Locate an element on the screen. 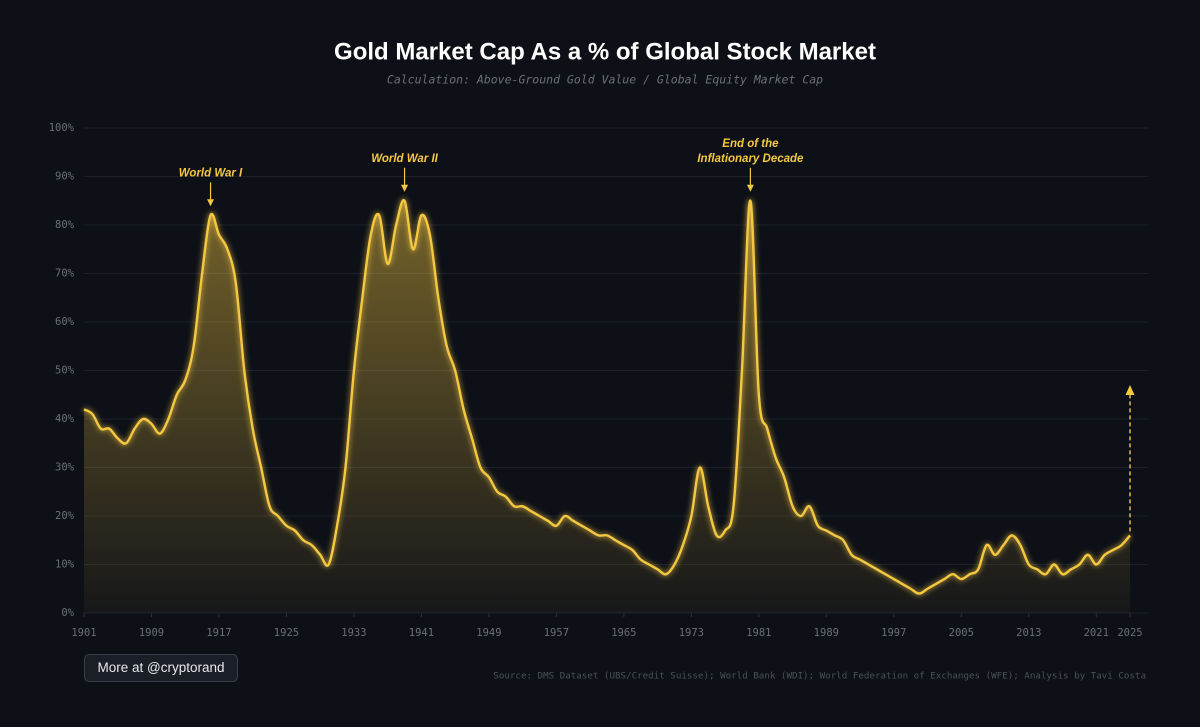 The width and height of the screenshot is (1200, 727). y-tick-label: 100% is located at coordinates (62, 128).